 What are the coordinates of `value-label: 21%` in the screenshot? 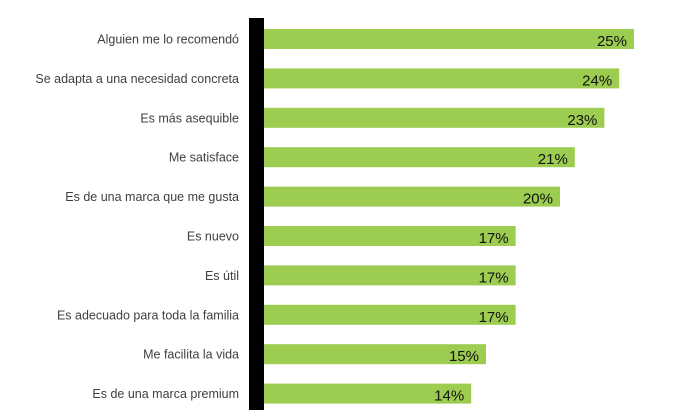 It's located at (553, 159).